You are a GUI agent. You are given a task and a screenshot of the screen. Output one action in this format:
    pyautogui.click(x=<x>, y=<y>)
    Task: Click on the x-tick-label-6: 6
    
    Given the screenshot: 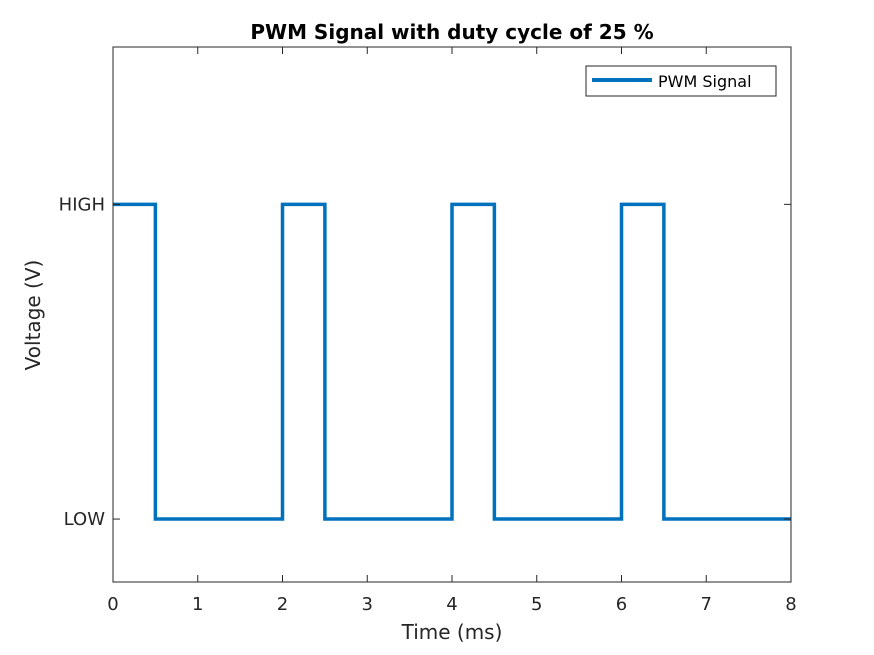 What is the action you would take?
    pyautogui.click(x=621, y=604)
    